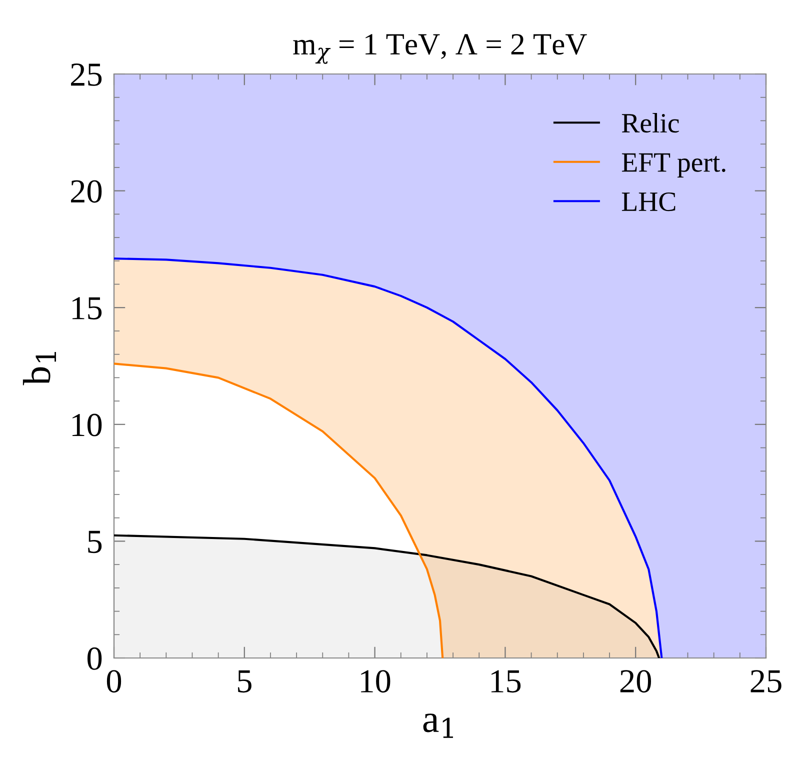 The height and width of the screenshot is (780, 794). What do you see at coordinates (245, 681) in the screenshot?
I see `x-tick-label: 5` at bounding box center [245, 681].